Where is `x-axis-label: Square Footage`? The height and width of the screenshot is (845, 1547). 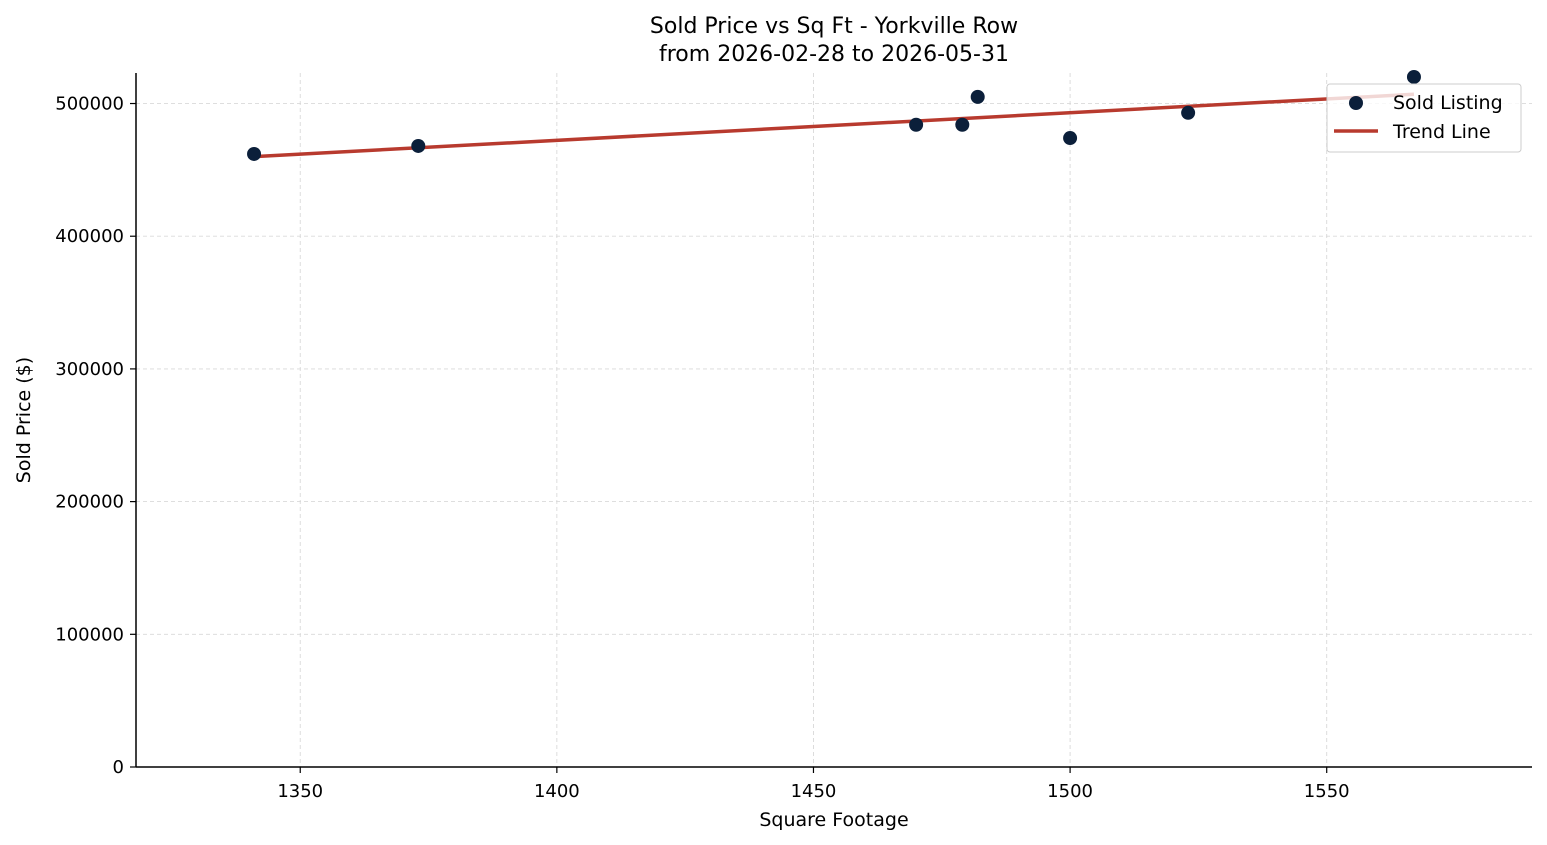 x-axis-label: Square Footage is located at coordinates (833, 820).